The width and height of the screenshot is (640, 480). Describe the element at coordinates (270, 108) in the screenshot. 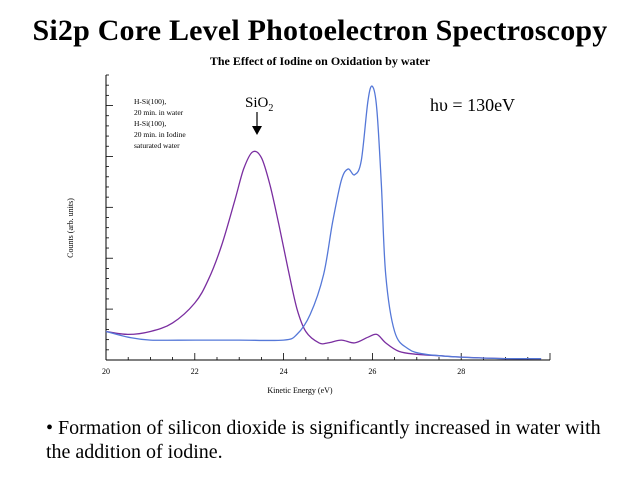

I see `sio2-label-sub: 2` at that location.